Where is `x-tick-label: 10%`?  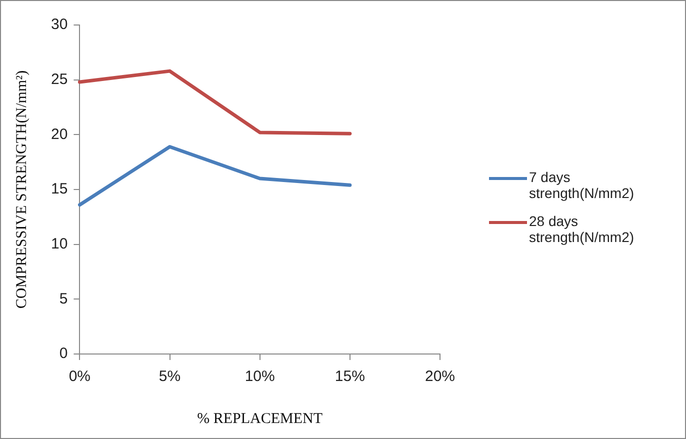 x-tick-label: 10% is located at coordinates (259, 377).